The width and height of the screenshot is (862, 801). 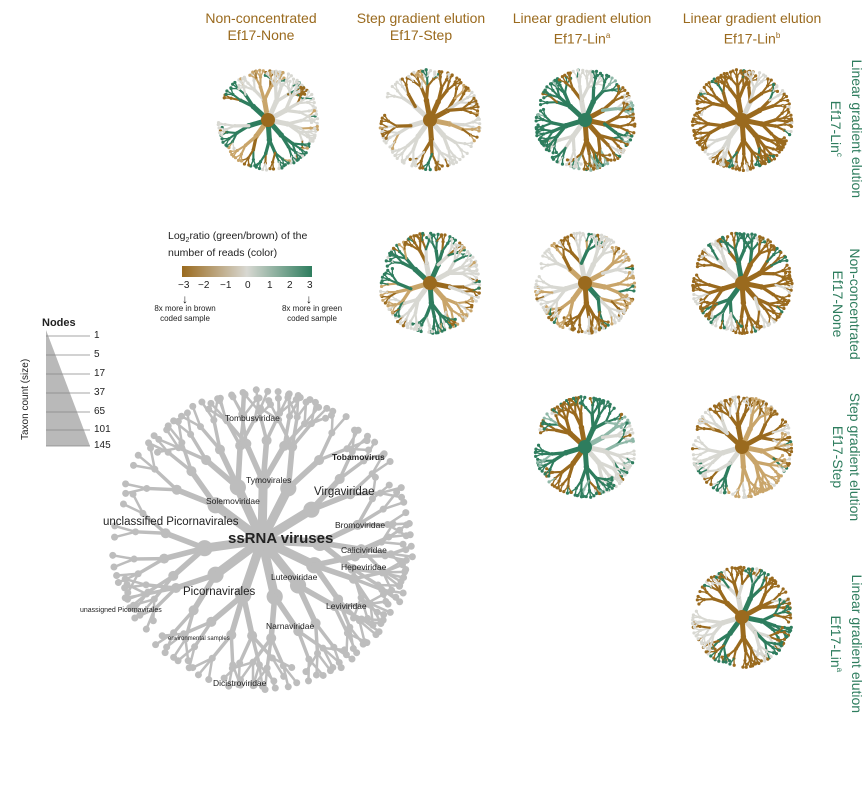 I want to click on heat-tree-root, so click(x=585, y=447).